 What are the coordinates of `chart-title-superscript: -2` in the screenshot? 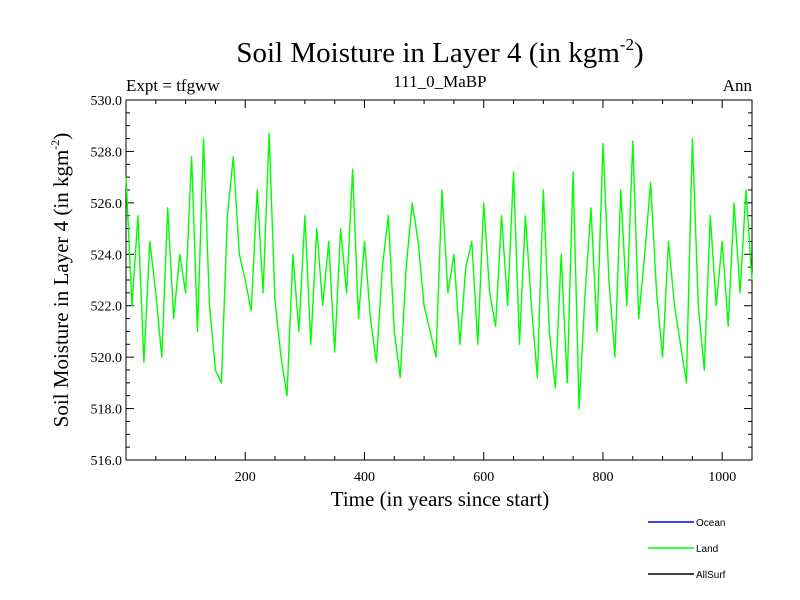 It's located at (627, 44).